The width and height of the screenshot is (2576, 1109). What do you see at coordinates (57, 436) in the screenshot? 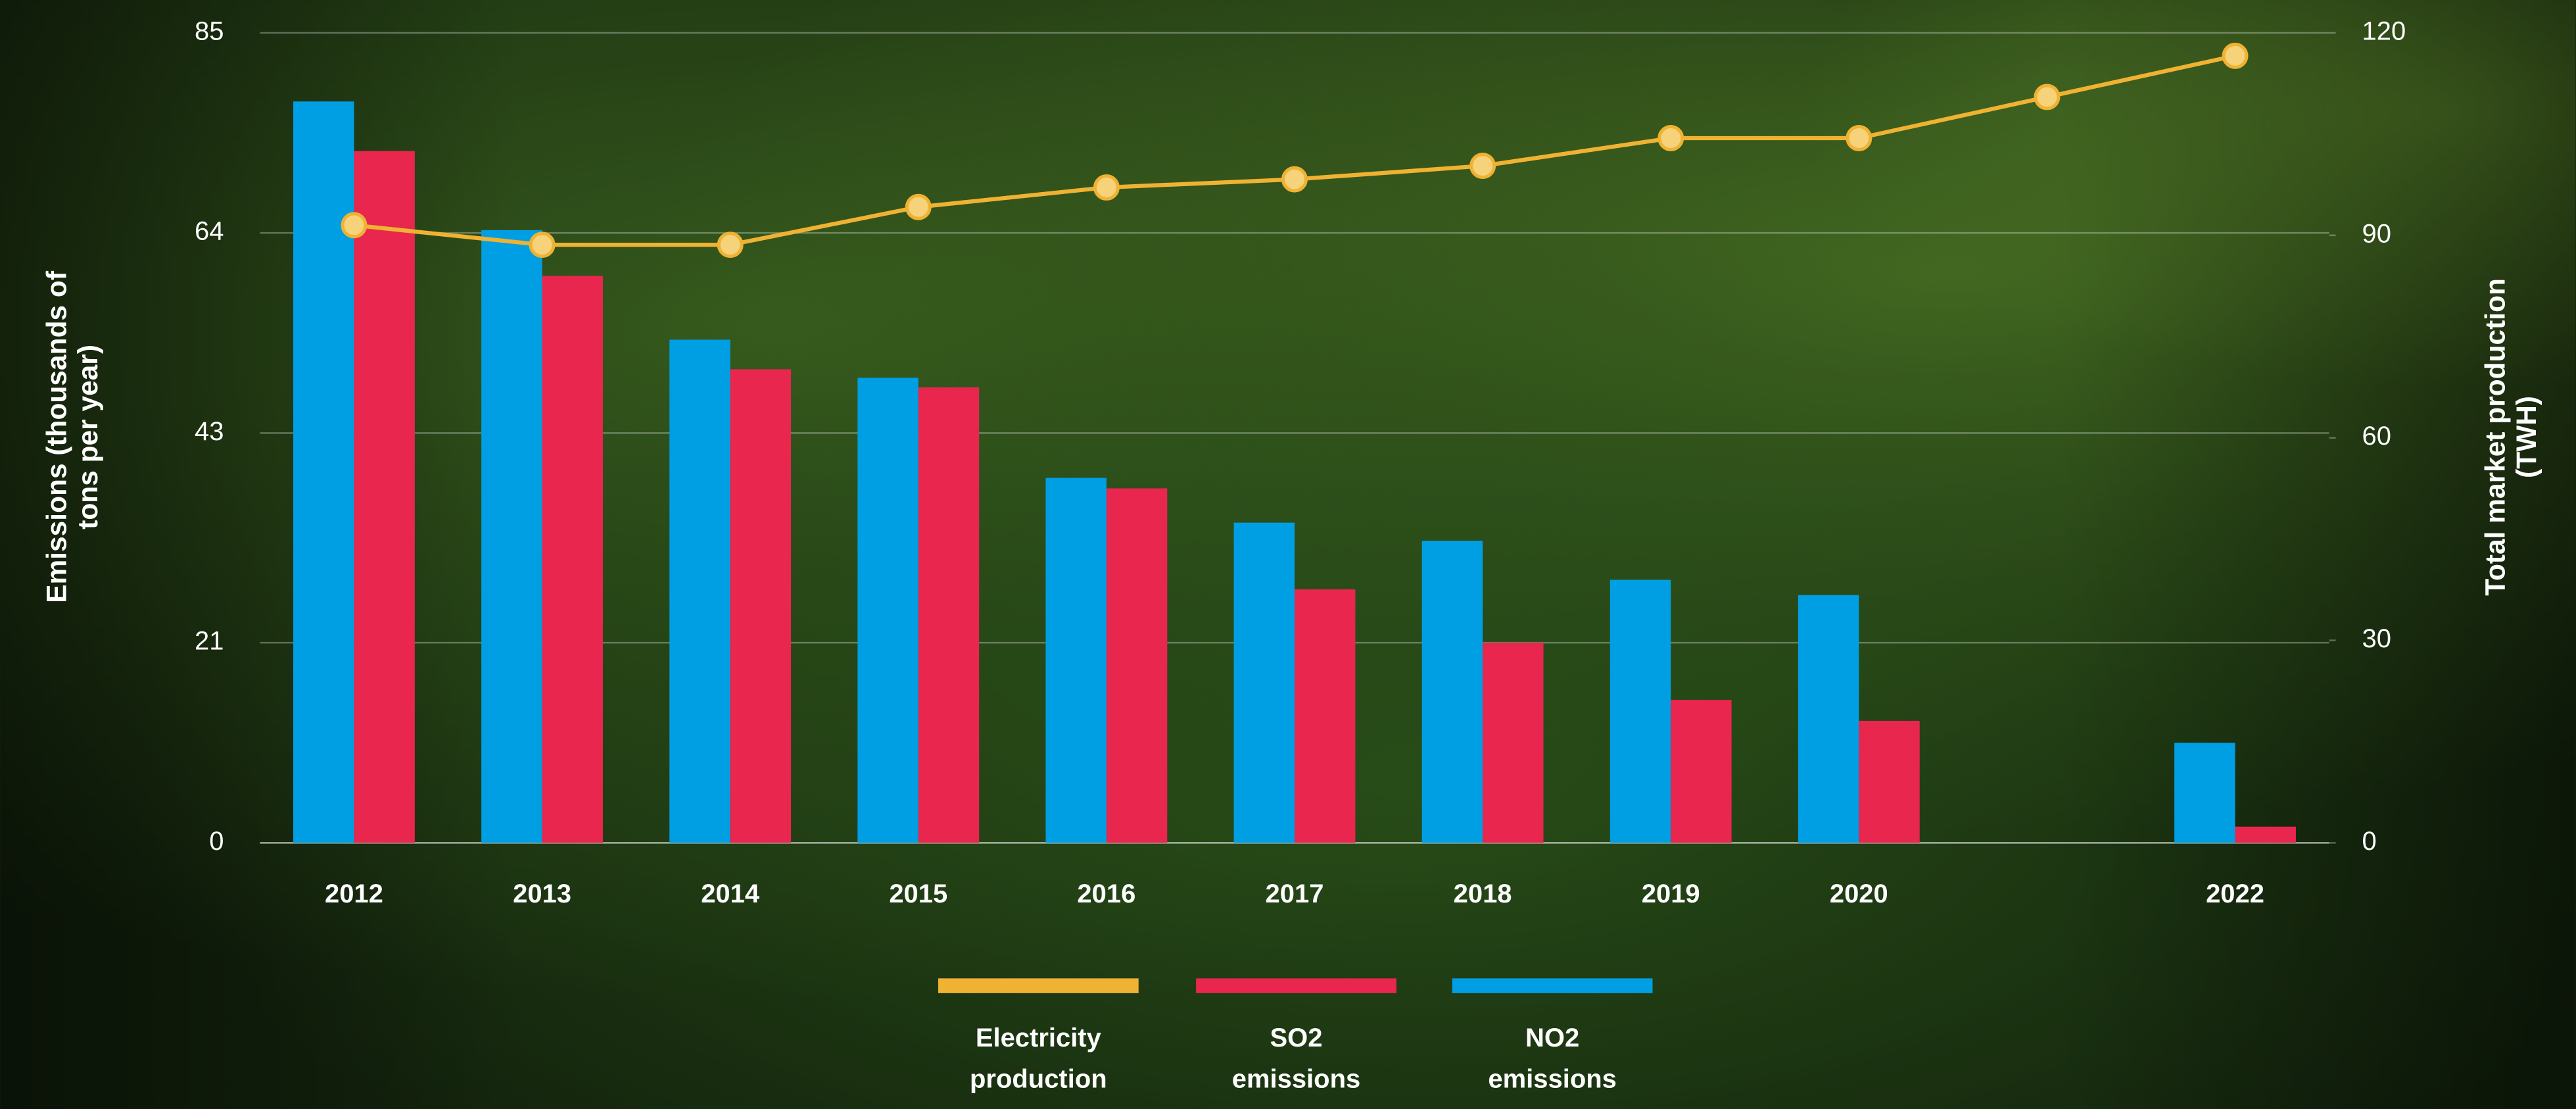
I see `text-line: Emissions (thousands of` at bounding box center [57, 436].